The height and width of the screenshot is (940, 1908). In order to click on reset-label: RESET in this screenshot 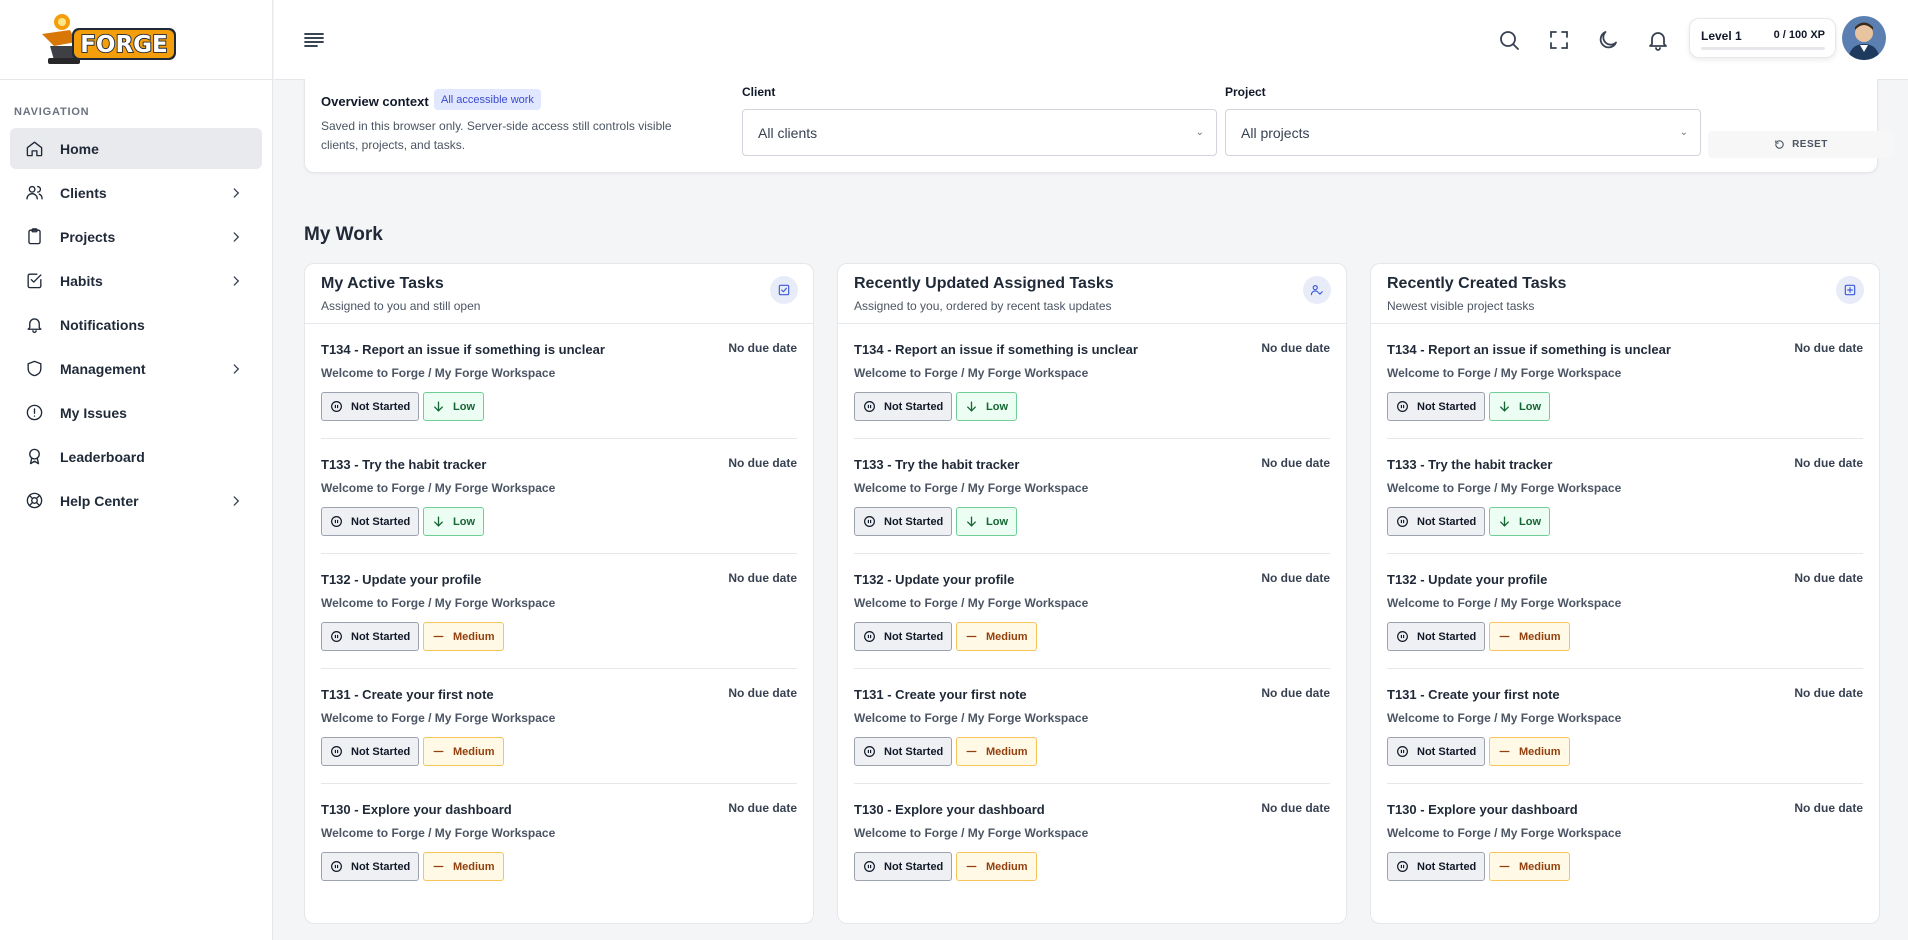, I will do `click(1810, 144)`.